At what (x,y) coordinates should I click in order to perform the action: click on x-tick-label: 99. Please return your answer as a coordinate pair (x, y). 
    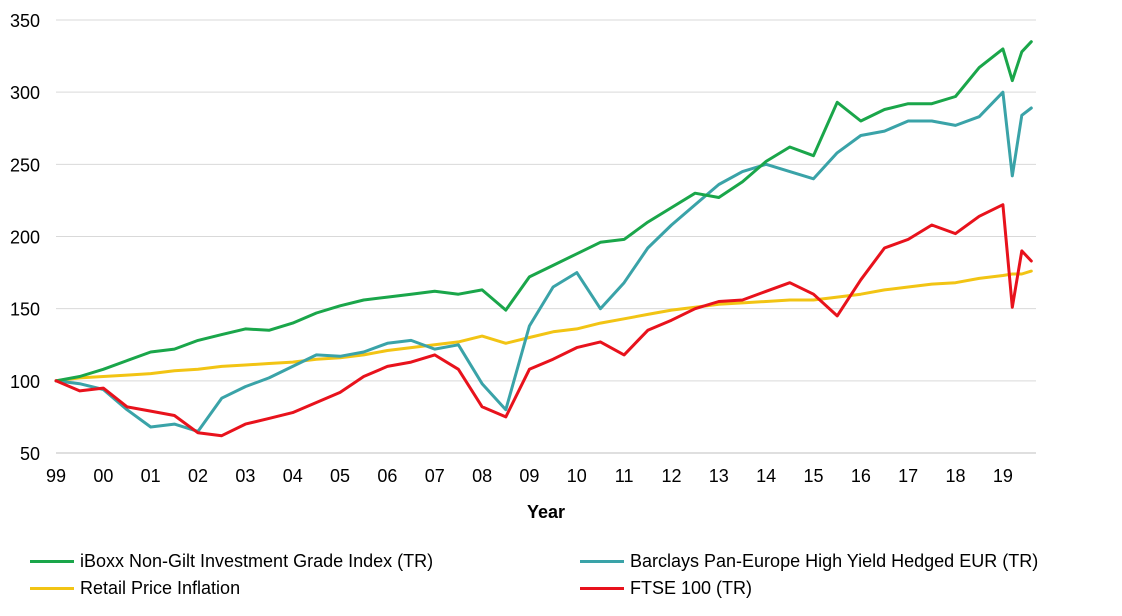
    Looking at the image, I should click on (56, 476).